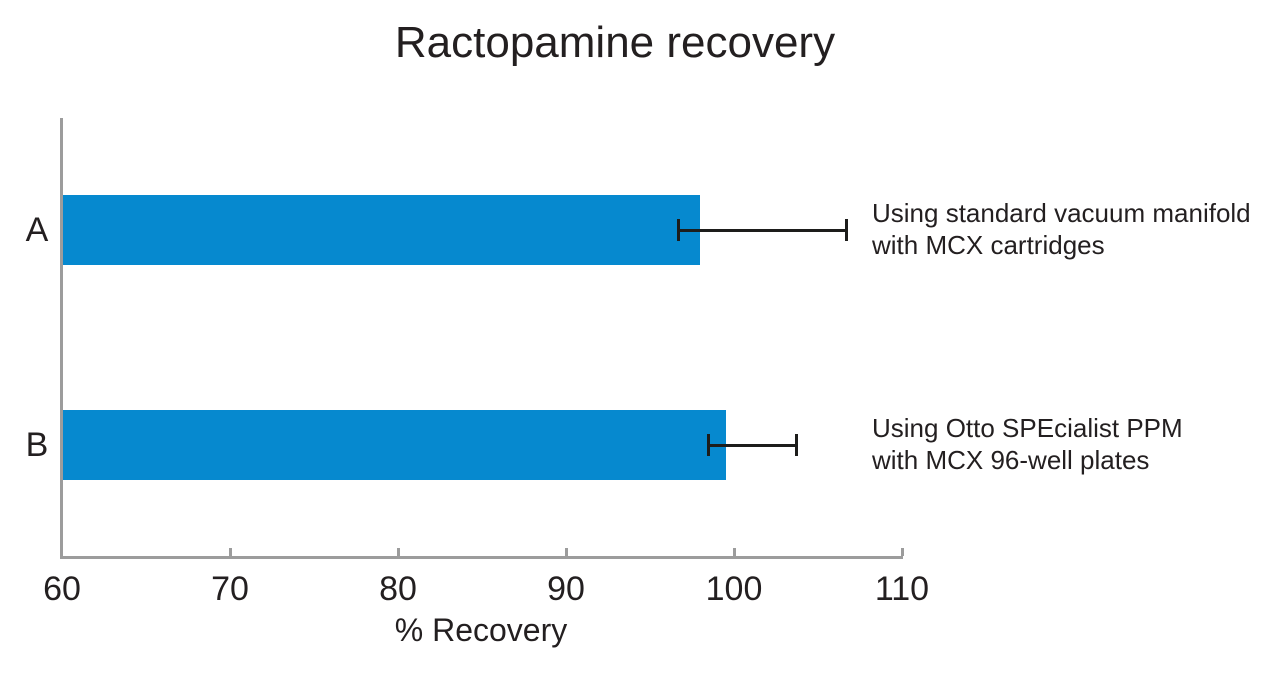 The height and width of the screenshot is (675, 1280). I want to click on x-axis-line, so click(481, 557).